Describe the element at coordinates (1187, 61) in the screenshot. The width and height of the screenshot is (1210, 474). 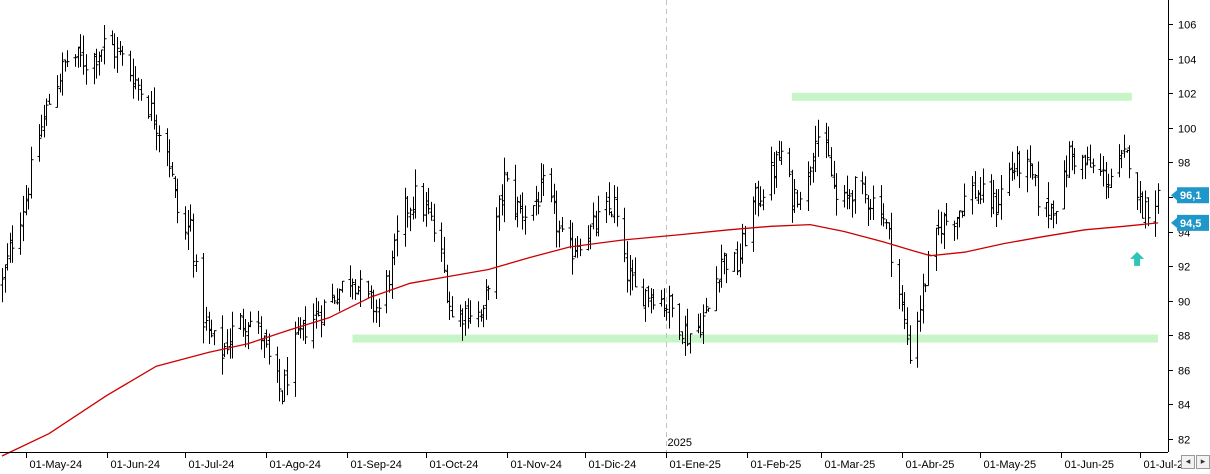
I see `y-tick-label: 104` at that location.